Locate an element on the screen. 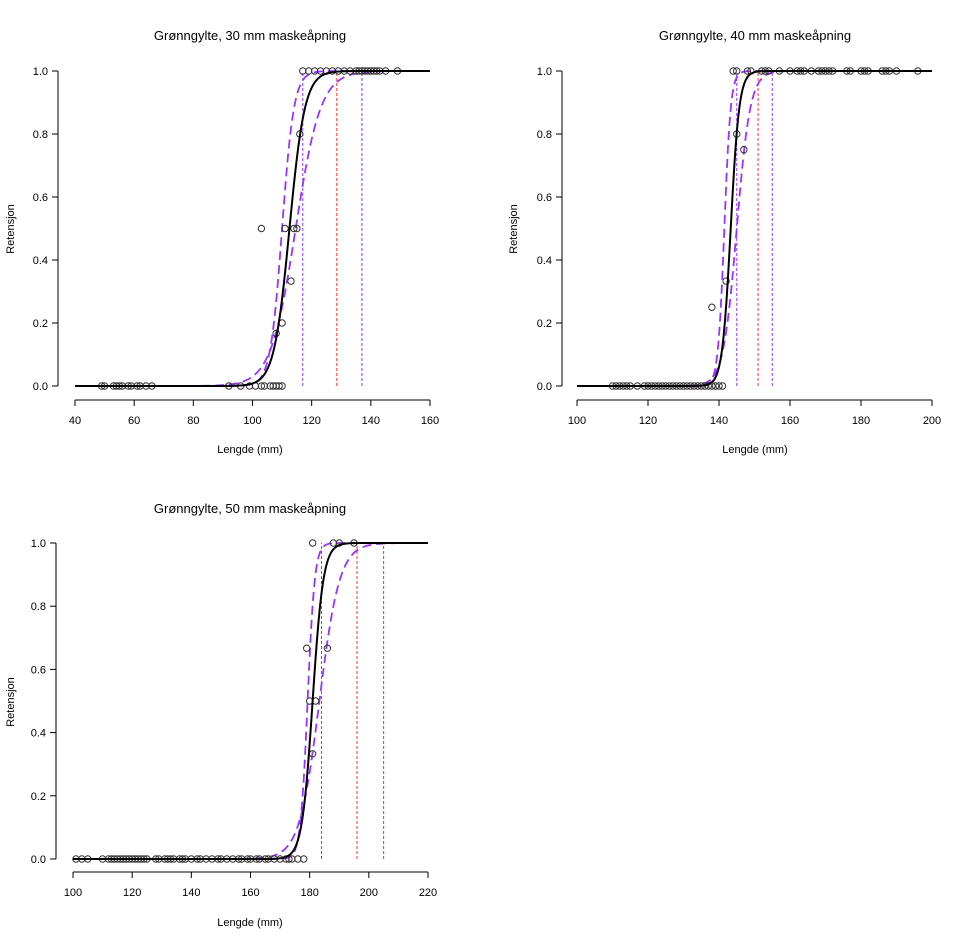  x-tick-label: 60 is located at coordinates (134, 421).